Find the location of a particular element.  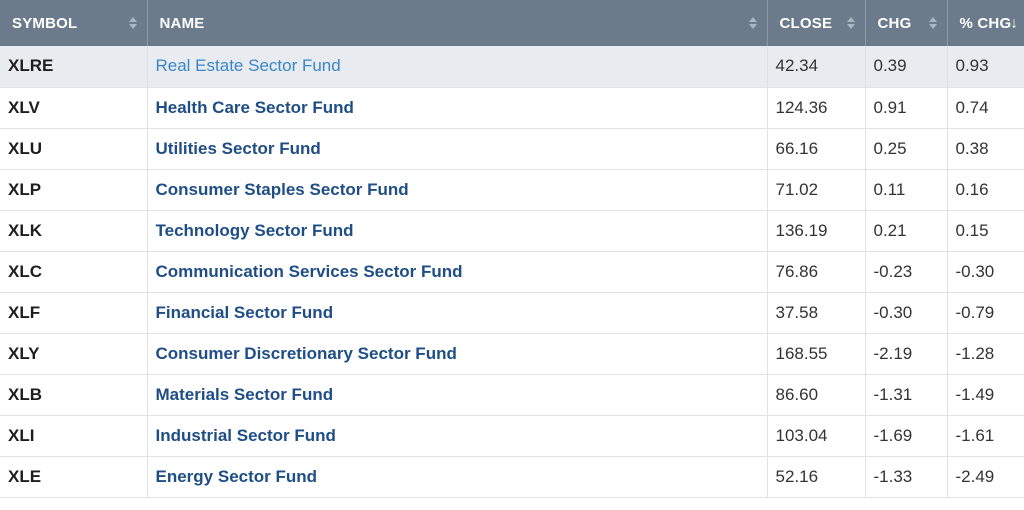

pct-chg-cell: 0.15 is located at coordinates (985, 231).